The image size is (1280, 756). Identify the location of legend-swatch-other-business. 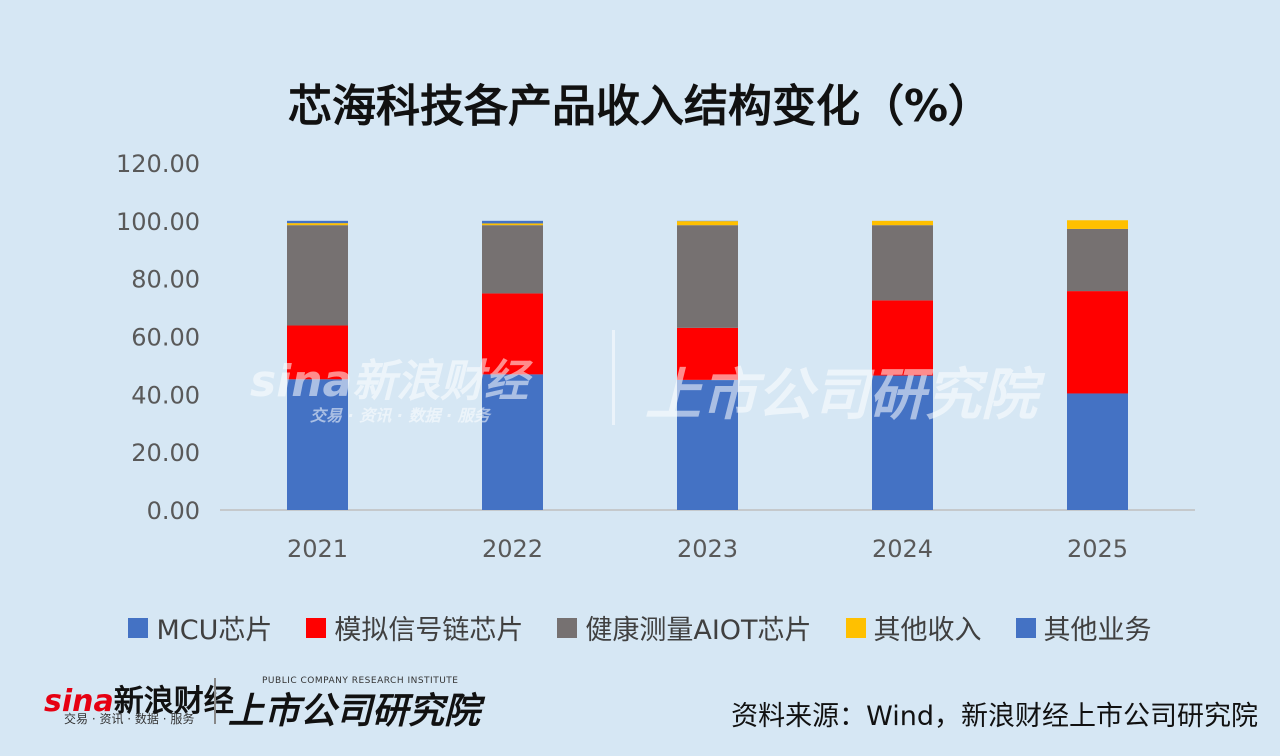
(1025, 627).